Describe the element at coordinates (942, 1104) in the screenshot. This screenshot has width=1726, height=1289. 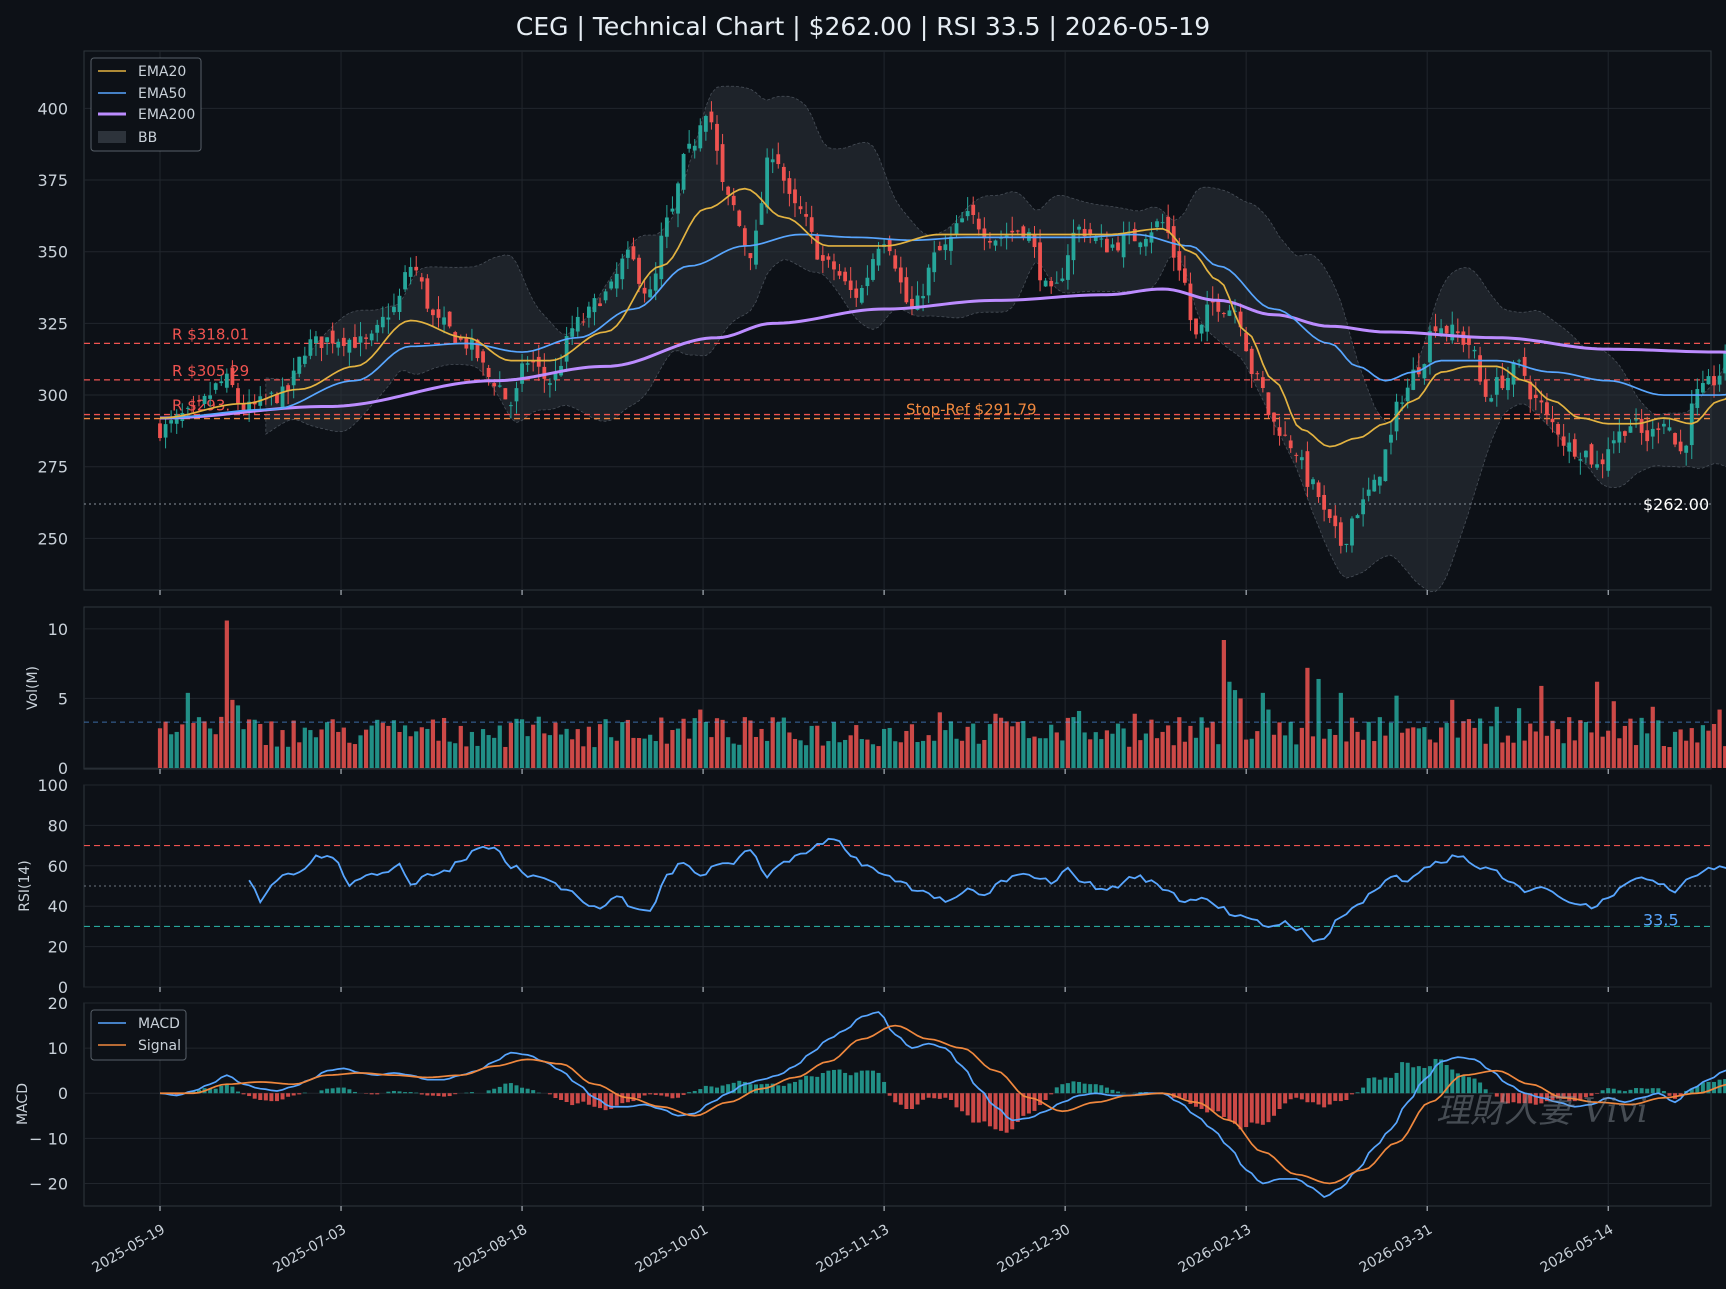
I see `macd-layer` at that location.